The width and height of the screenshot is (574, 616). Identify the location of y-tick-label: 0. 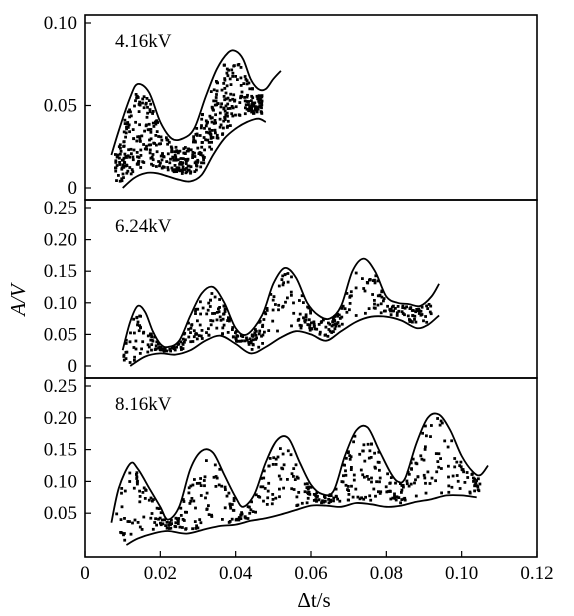
(73, 366).